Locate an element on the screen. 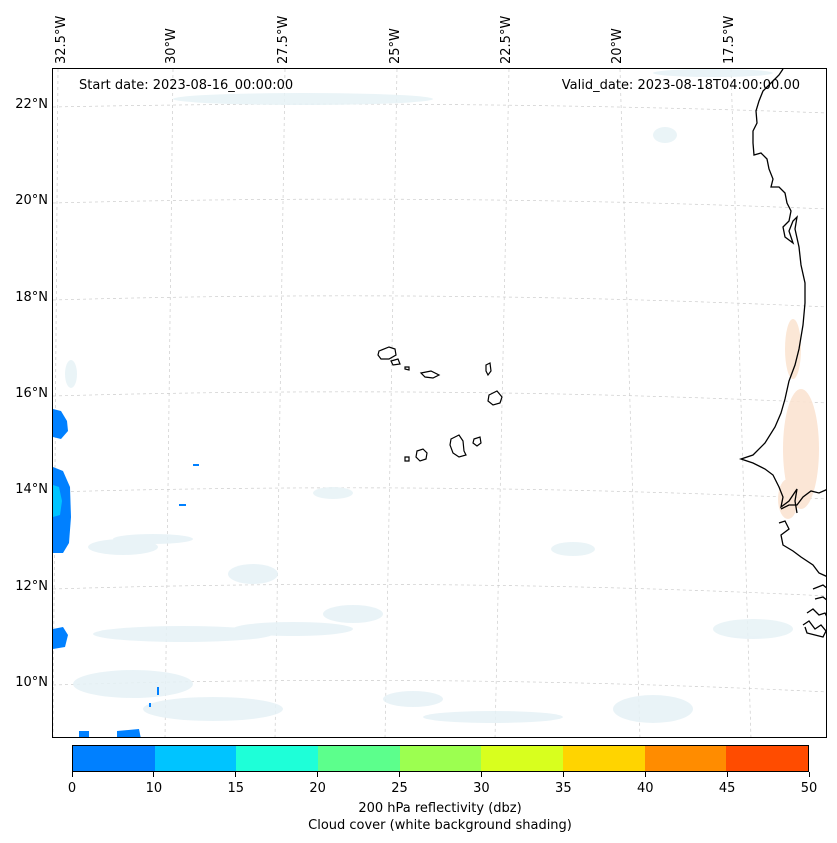 The width and height of the screenshot is (837, 843). colorbar-tick-label: 35 is located at coordinates (563, 788).